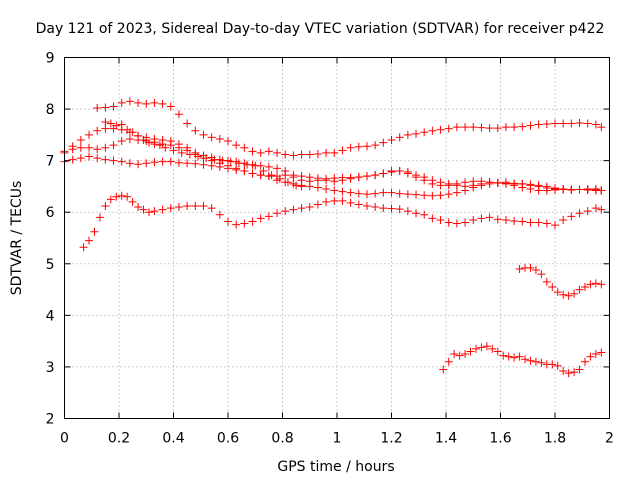 The width and height of the screenshot is (640, 480). What do you see at coordinates (173, 439) in the screenshot?
I see `x-tick-label: 0.4` at bounding box center [173, 439].